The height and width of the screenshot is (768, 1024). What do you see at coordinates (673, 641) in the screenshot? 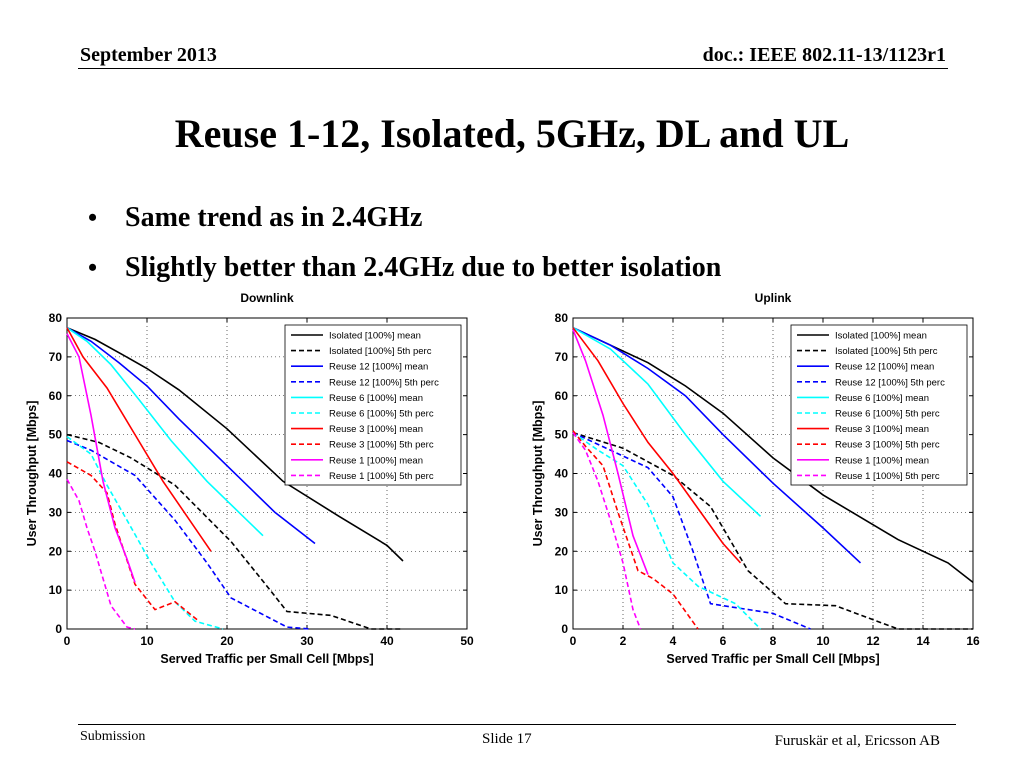
I see `x-tick-label: 4` at bounding box center [673, 641].